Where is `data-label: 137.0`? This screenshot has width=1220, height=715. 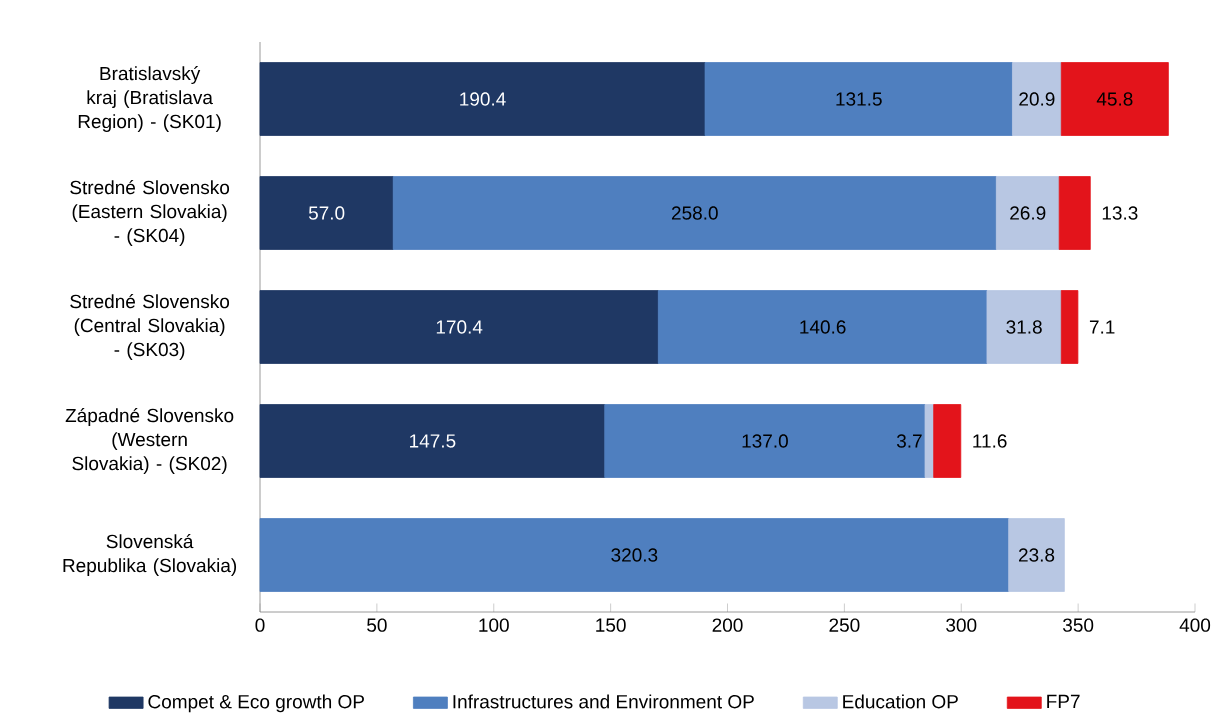 data-label: 137.0 is located at coordinates (765, 441).